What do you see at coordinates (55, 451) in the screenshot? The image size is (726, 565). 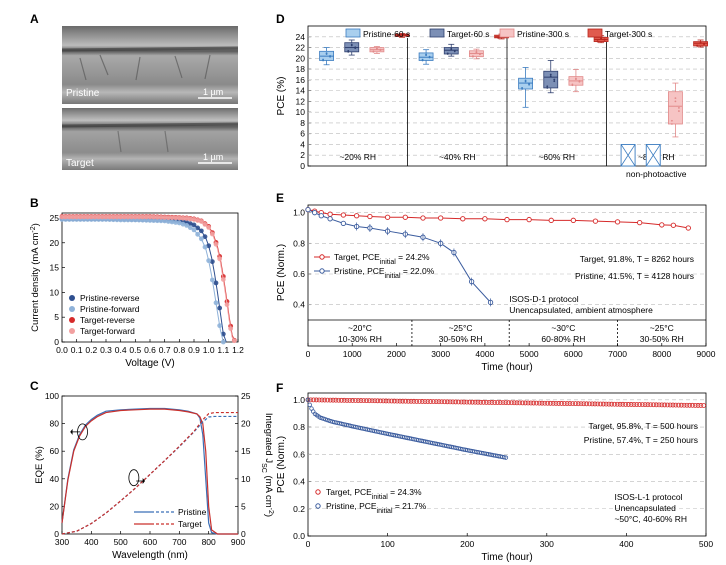 I see `y-tick-label: 60` at bounding box center [55, 451].